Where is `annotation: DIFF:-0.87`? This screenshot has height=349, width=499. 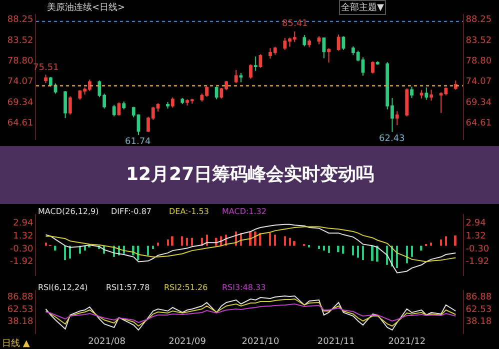 annotation: DIFF:-0.87 is located at coordinates (131, 211).